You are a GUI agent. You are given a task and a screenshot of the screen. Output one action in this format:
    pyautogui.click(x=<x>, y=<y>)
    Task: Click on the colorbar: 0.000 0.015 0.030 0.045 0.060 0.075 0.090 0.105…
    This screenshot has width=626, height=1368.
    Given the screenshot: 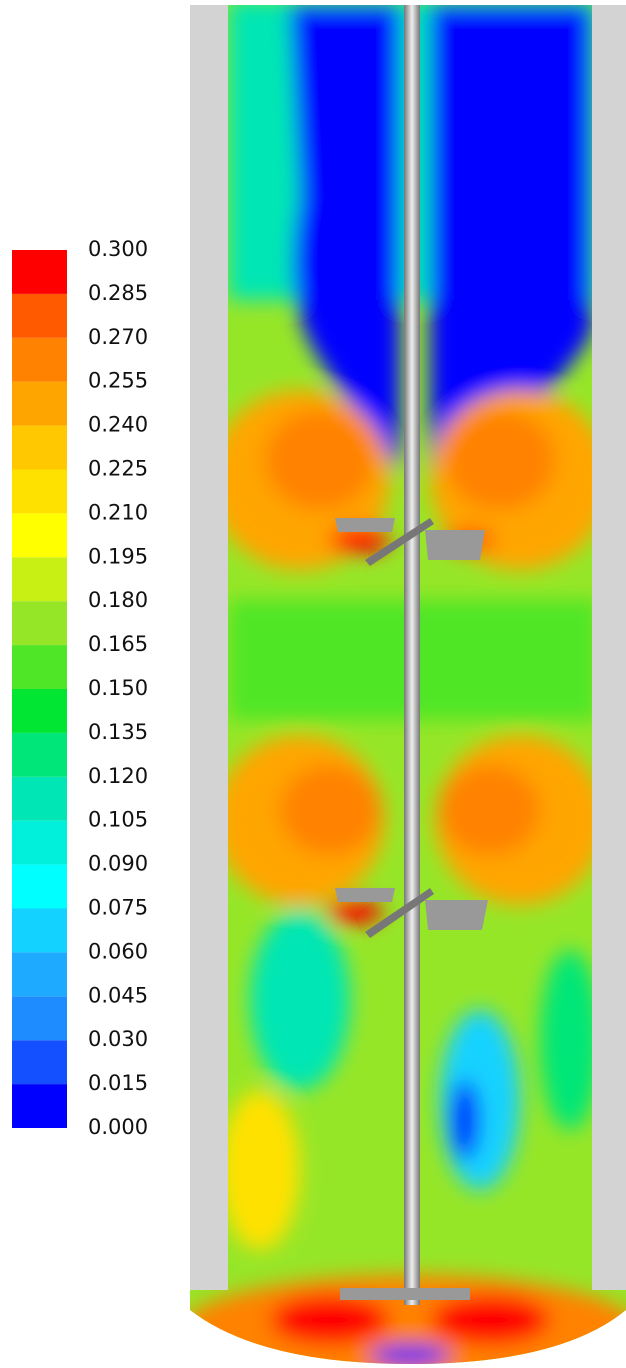 What is the action you would take?
    pyautogui.click(x=80, y=688)
    